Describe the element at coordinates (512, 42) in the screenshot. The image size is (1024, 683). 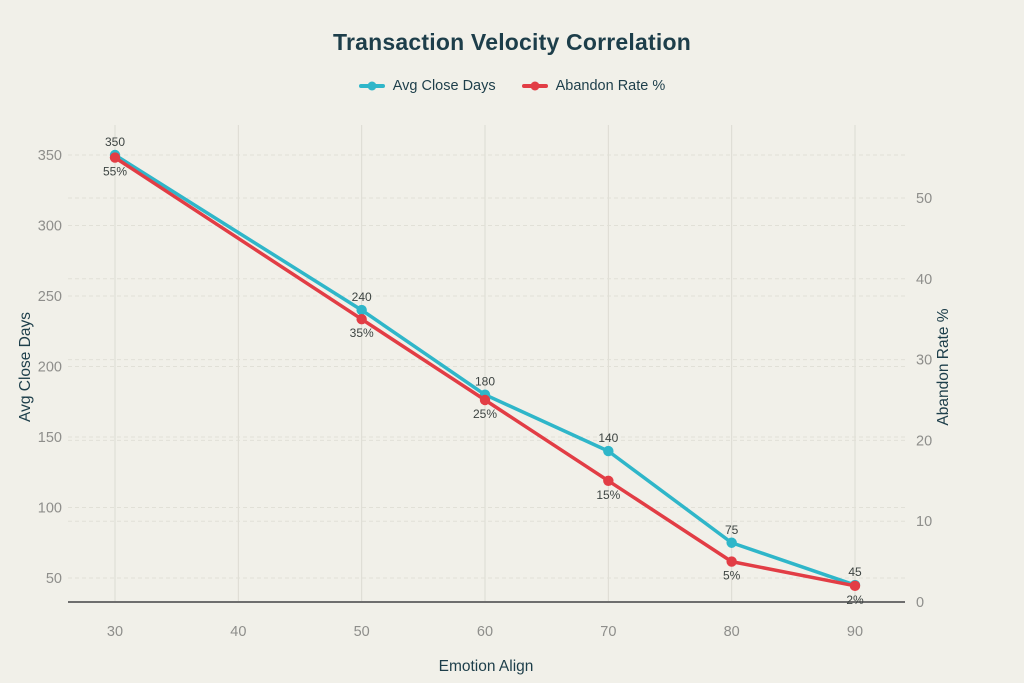
I see `chart-title: Transaction Velocity Correlation` at that location.